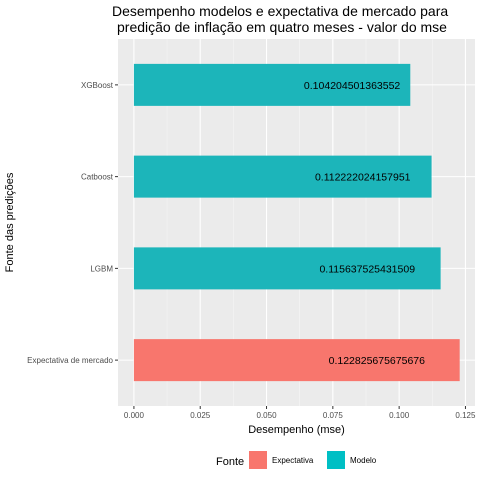 This screenshot has height=480, width=480. Describe the element at coordinates (282, 176) in the screenshot. I see `bar-catboost` at that location.